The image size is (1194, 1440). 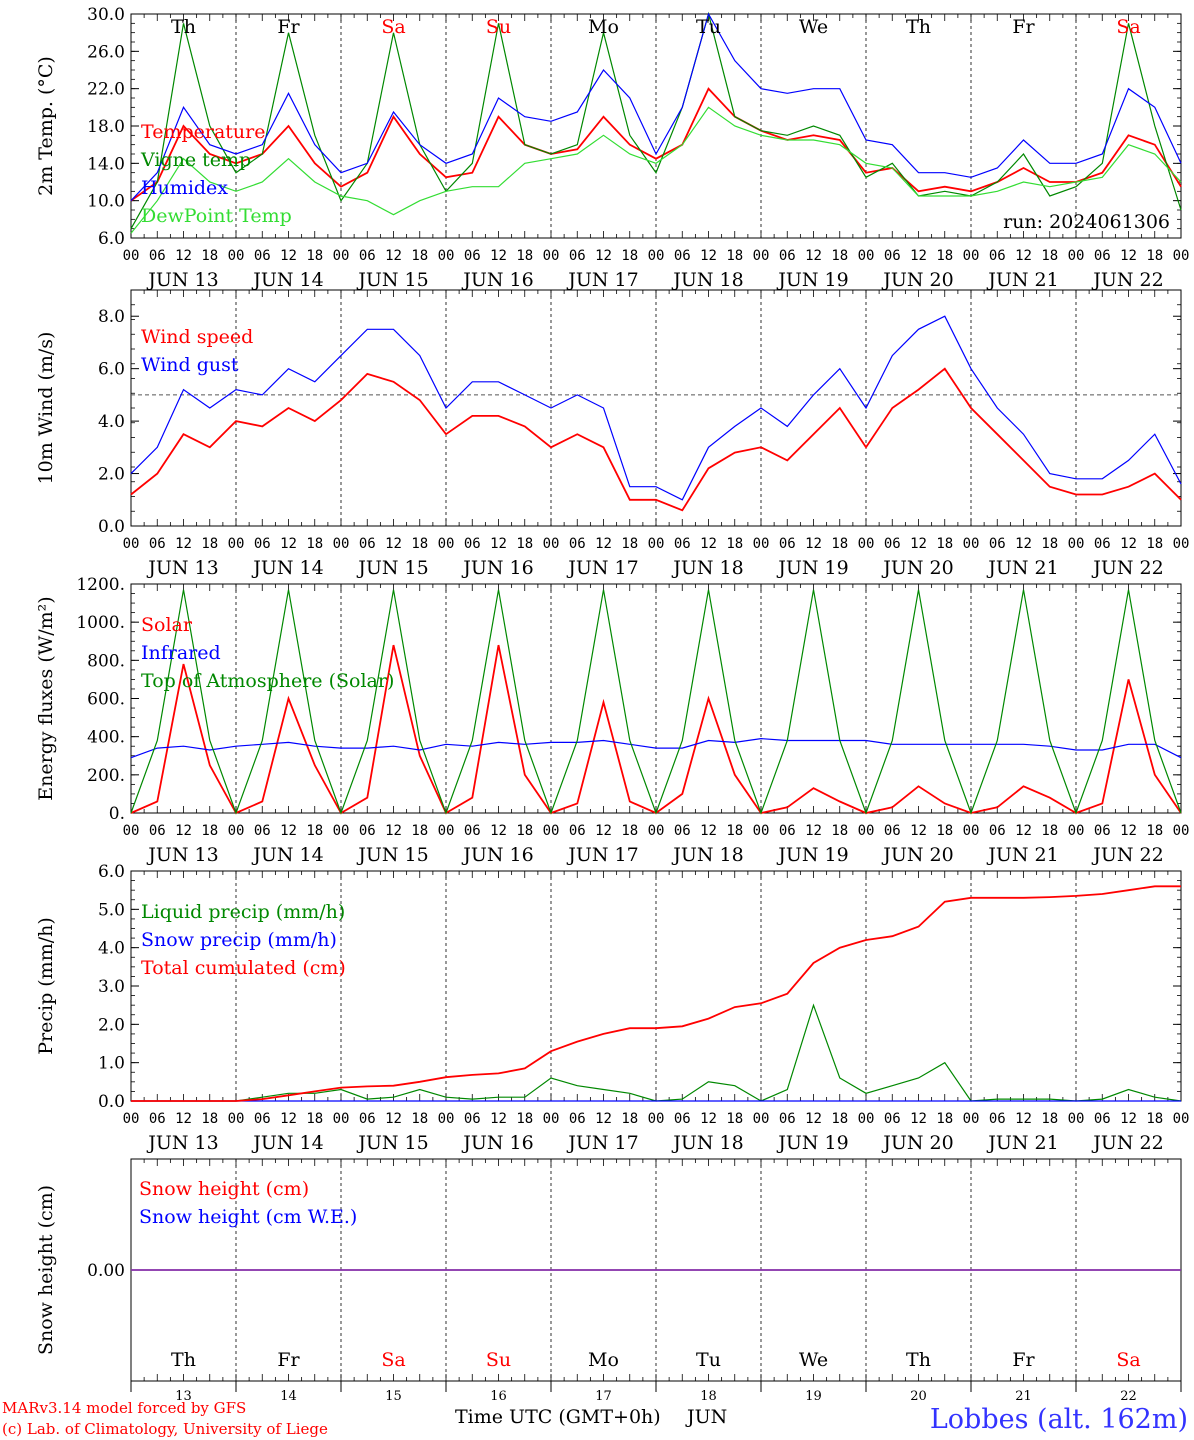 What do you see at coordinates (1181, 831) in the screenshot?
I see `x-tick-label-end: 00` at bounding box center [1181, 831].